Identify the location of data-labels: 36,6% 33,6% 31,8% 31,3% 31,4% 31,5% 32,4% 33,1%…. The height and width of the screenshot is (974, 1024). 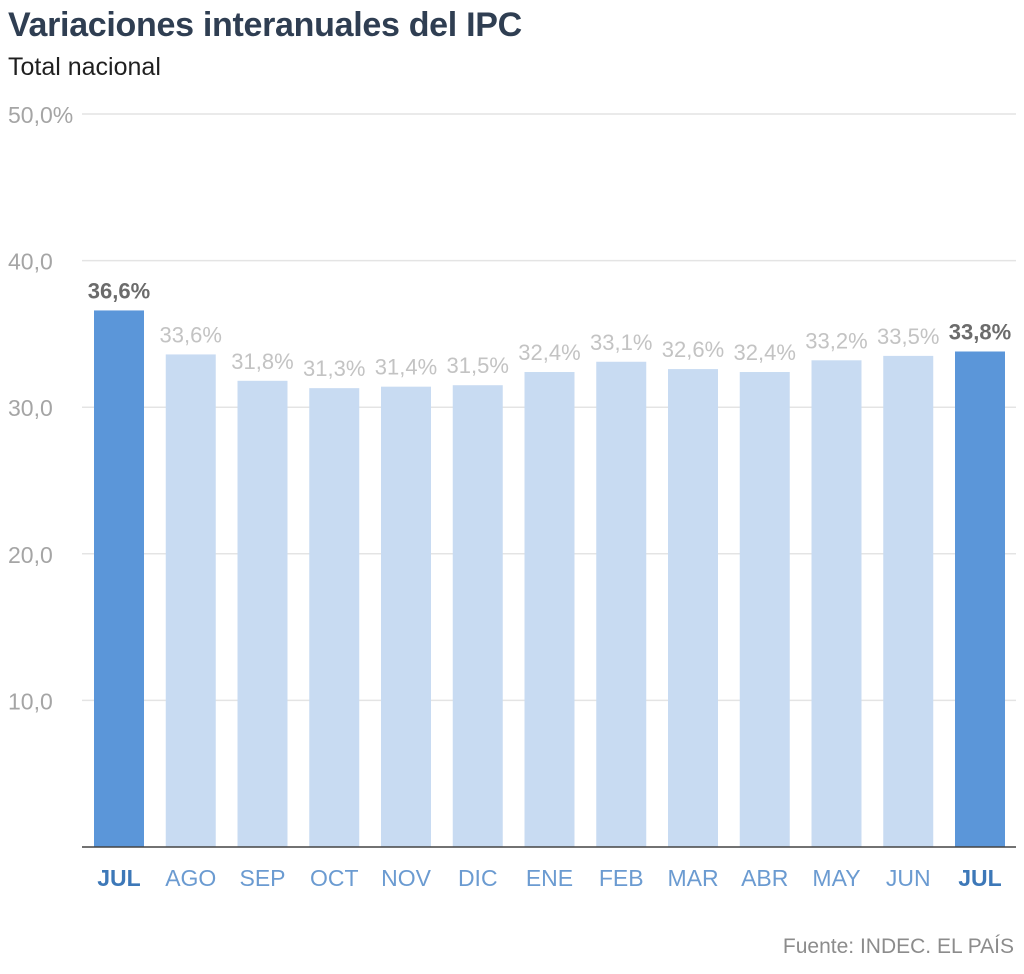
(549, 329).